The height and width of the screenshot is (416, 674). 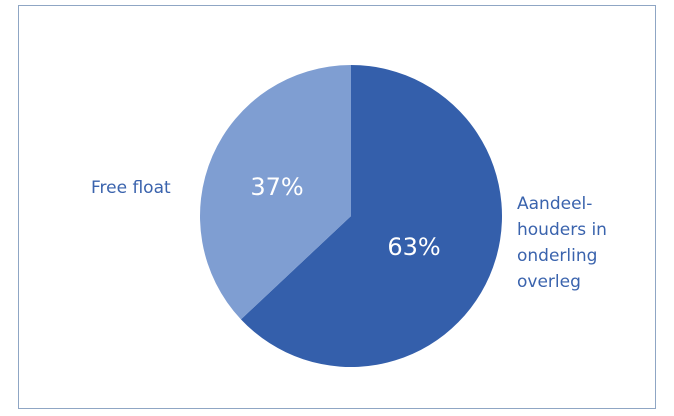 What do you see at coordinates (557, 256) in the screenshot?
I see `category-label-shareholders-line-3: onderling` at bounding box center [557, 256].